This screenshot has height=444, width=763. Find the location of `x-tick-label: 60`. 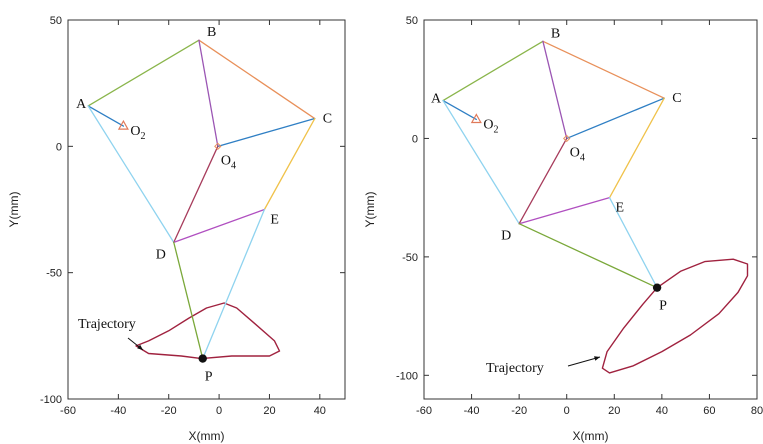

x-tick-label: 60 is located at coordinates (709, 411).